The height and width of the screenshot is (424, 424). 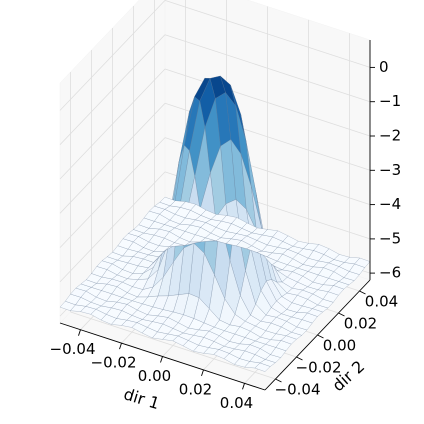 I want to click on x-tick-label: 0.00, so click(x=154, y=376).